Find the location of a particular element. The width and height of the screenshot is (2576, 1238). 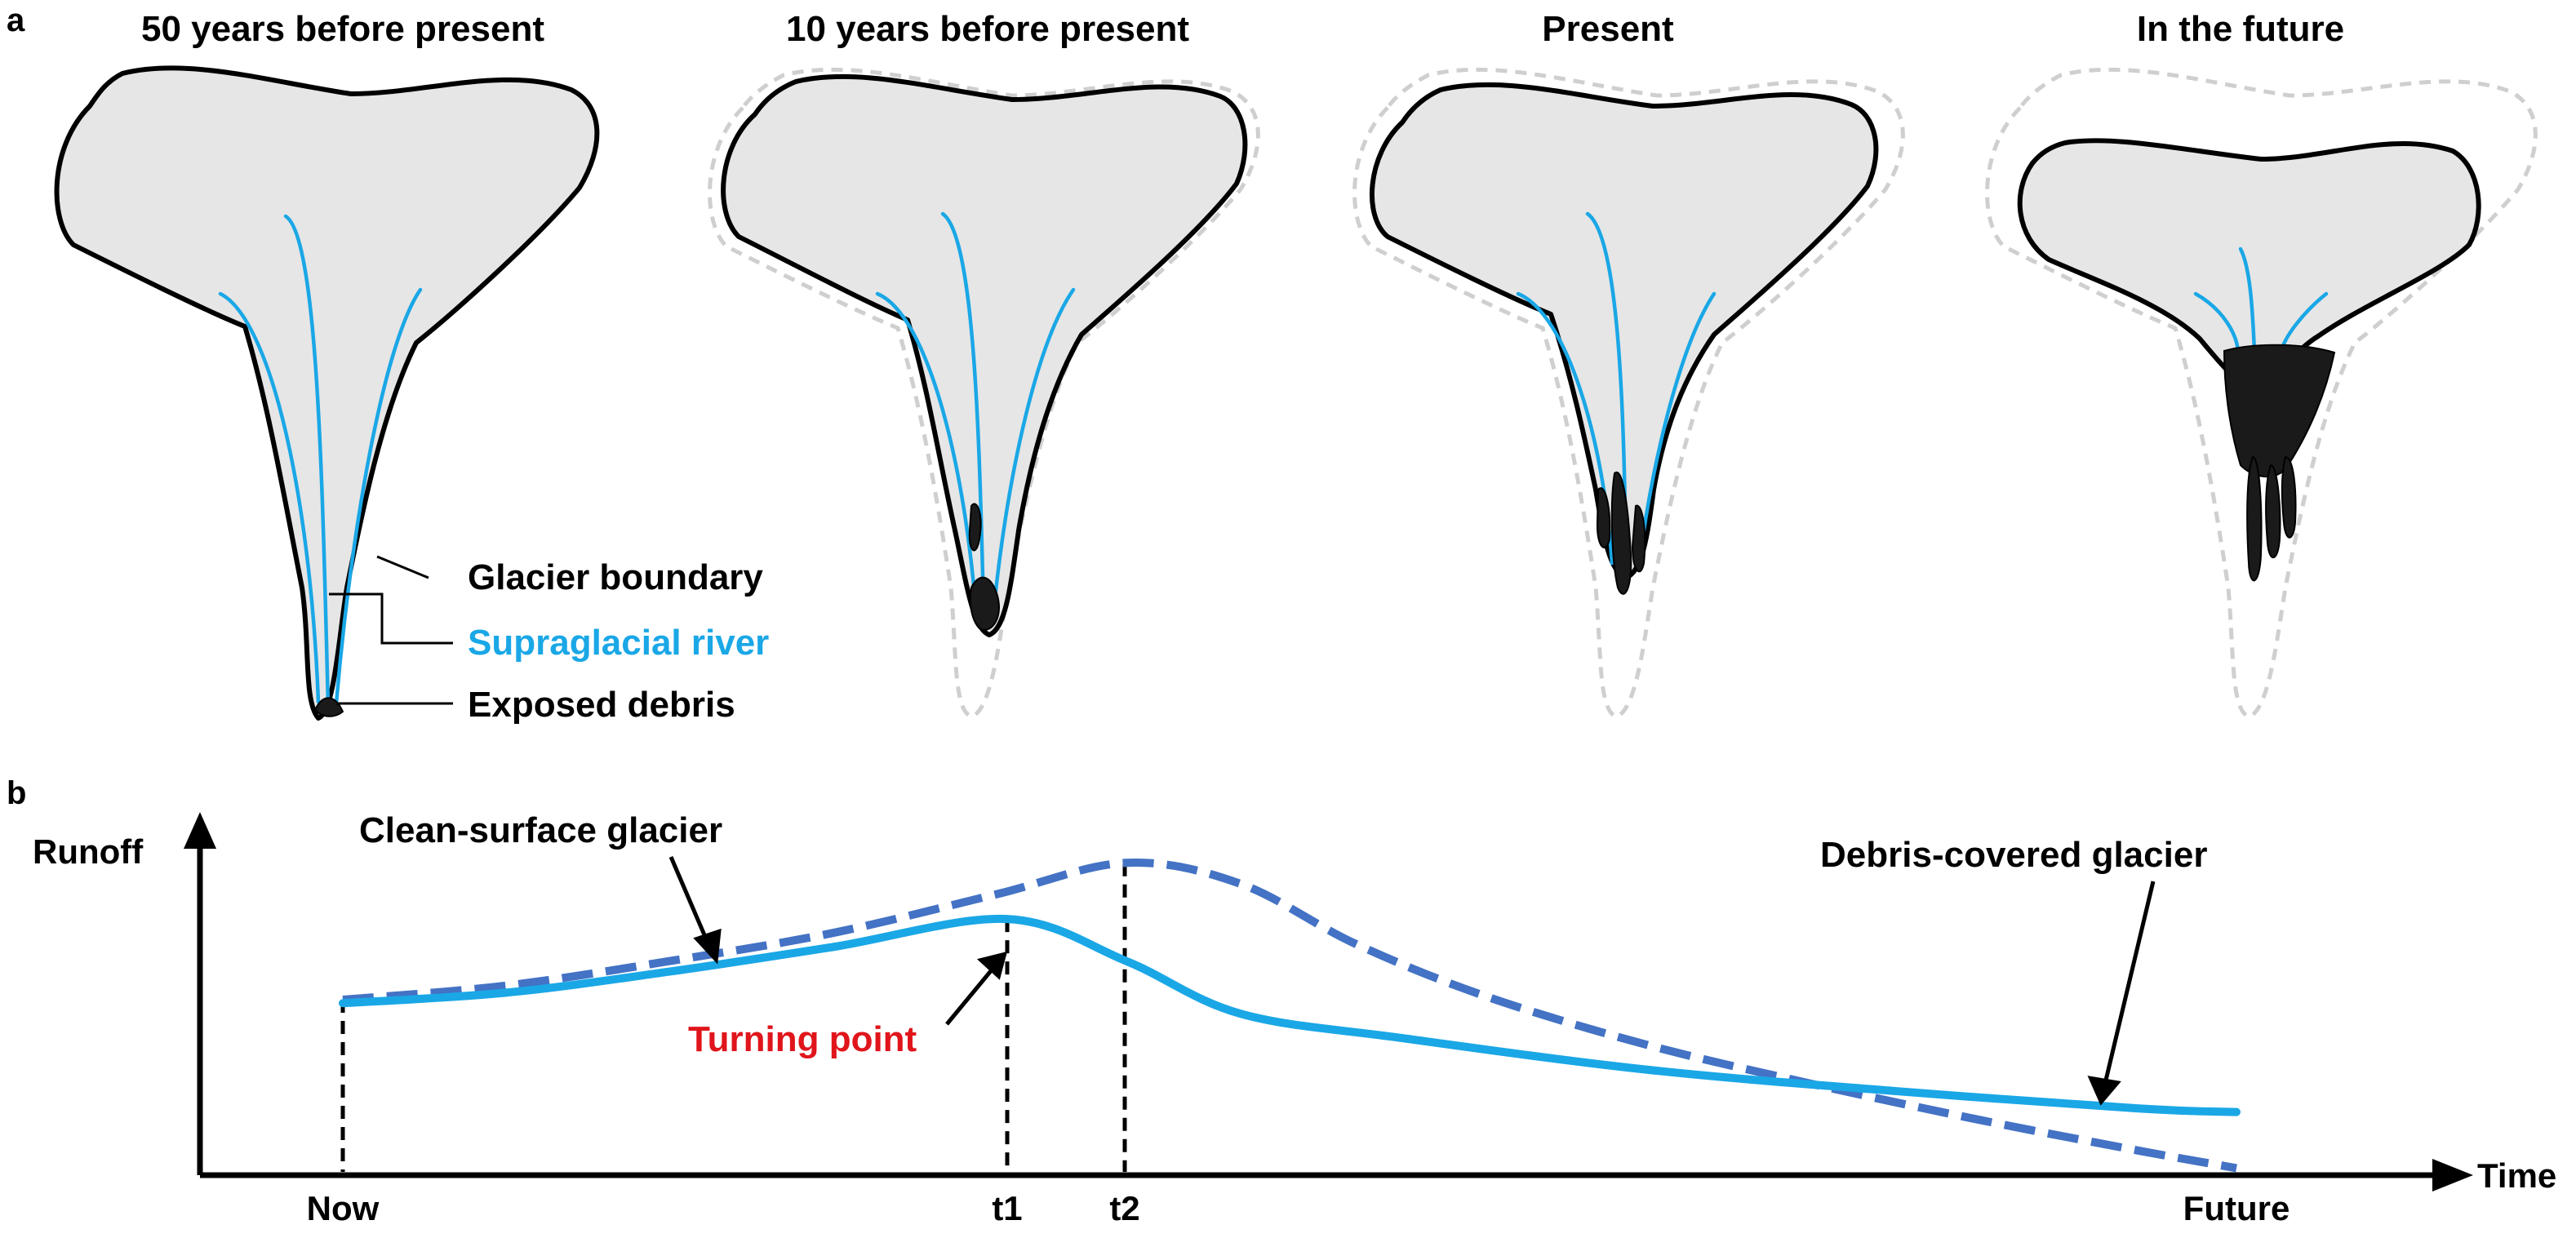

exposed-debris-future-tongue-b is located at coordinates (2273, 511).